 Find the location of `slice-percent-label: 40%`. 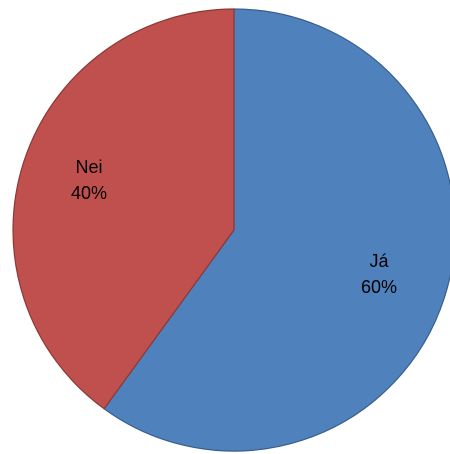

slice-percent-label: 40% is located at coordinates (89, 193).